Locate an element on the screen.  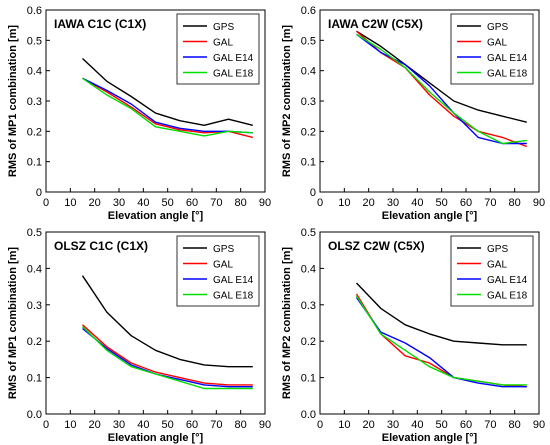
panel-title: IAWA C2W (C5X) is located at coordinates (375, 24).